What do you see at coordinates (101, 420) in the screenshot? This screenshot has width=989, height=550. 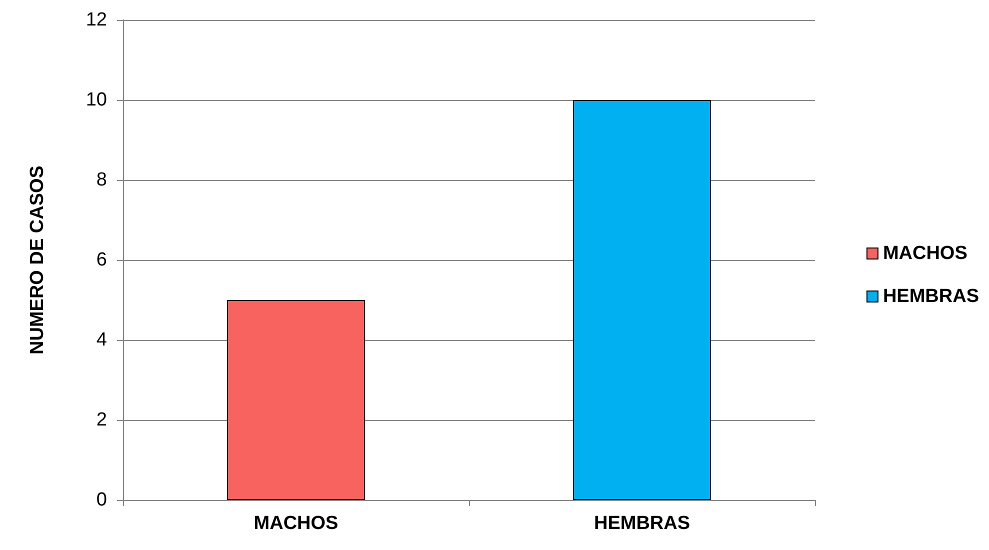 I see `y-tick-label: 2` at bounding box center [101, 420].